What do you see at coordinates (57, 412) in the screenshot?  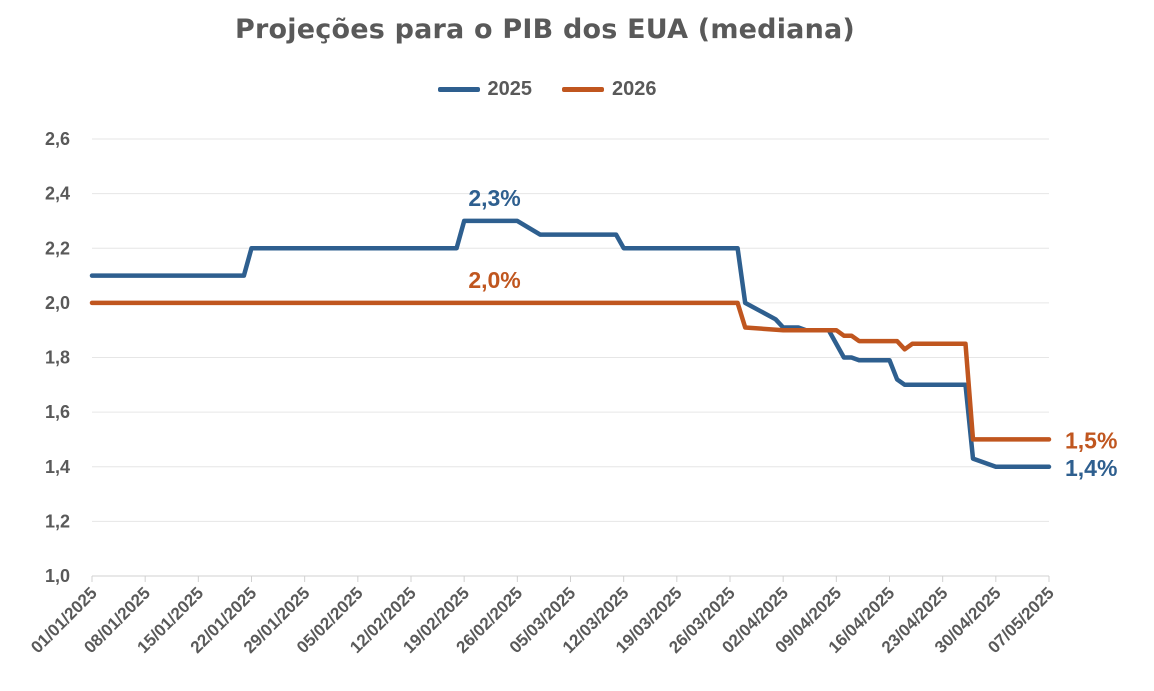 I see `y-tick-label: 1,6` at bounding box center [57, 412].